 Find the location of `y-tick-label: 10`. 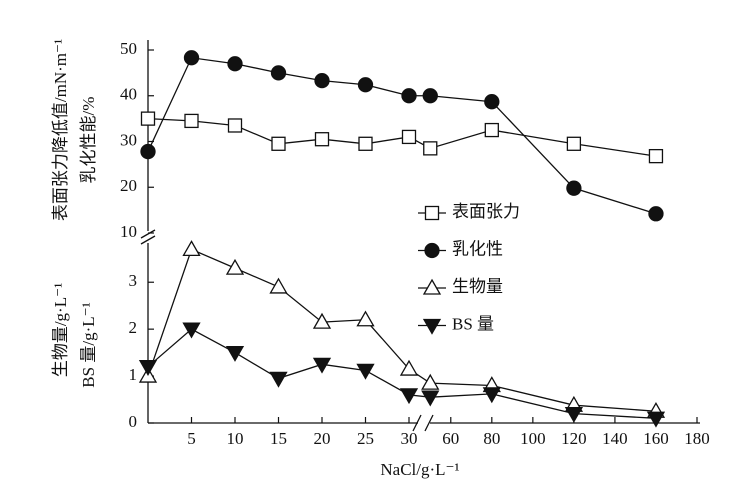

y-tick-label: 10 is located at coordinates (128, 231).